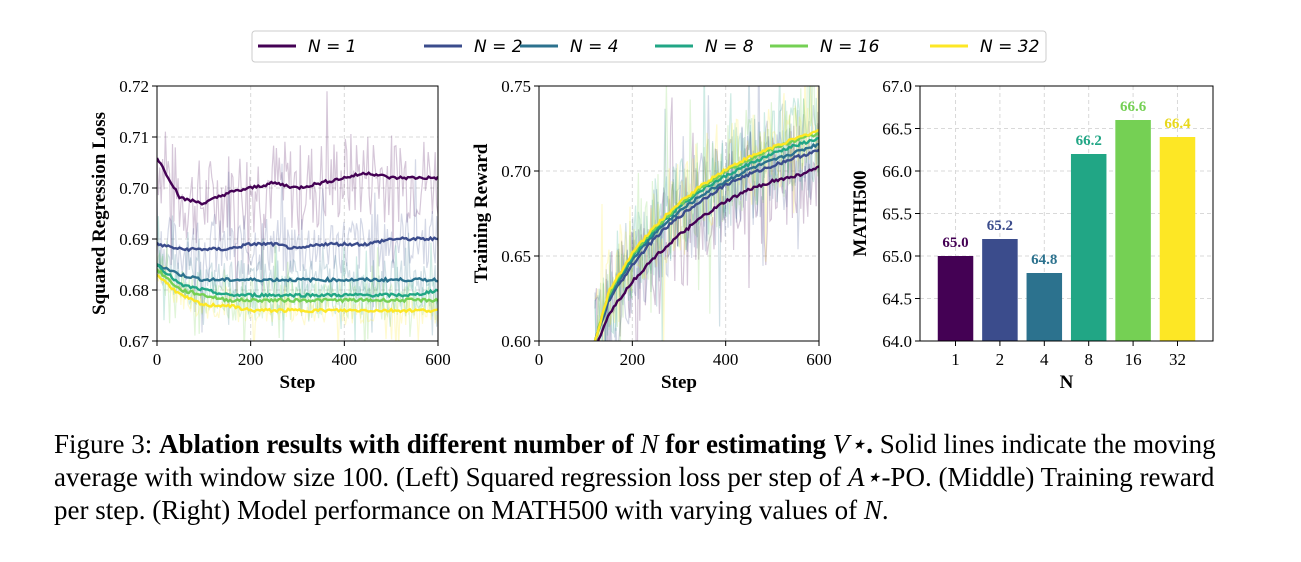 The image size is (1301, 562). I want to click on x-tick-label: 1, so click(955, 359).